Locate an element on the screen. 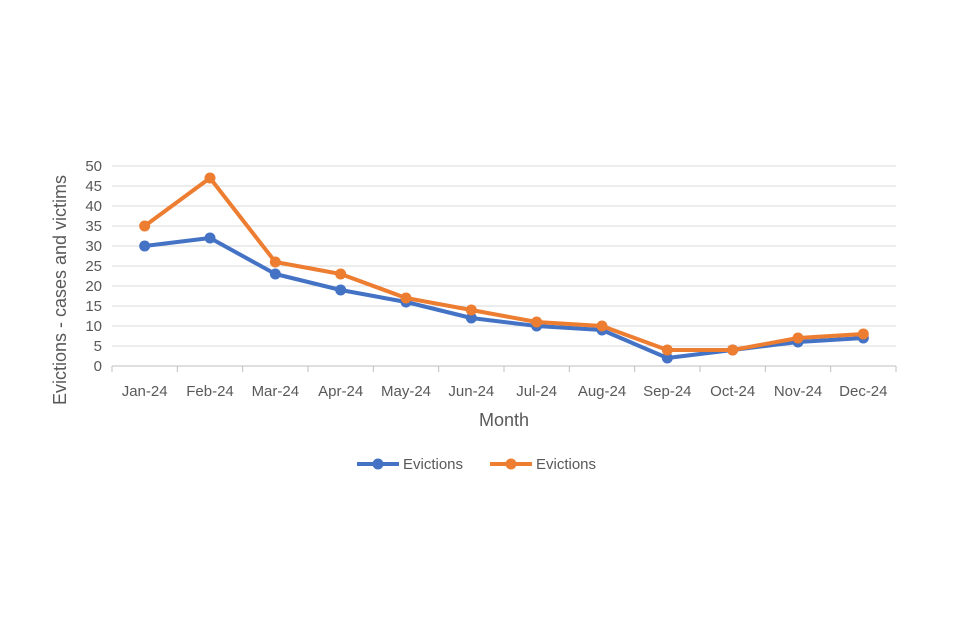 This screenshot has height=640, width=960. x-tick-label: Oct-24 is located at coordinates (732, 391).